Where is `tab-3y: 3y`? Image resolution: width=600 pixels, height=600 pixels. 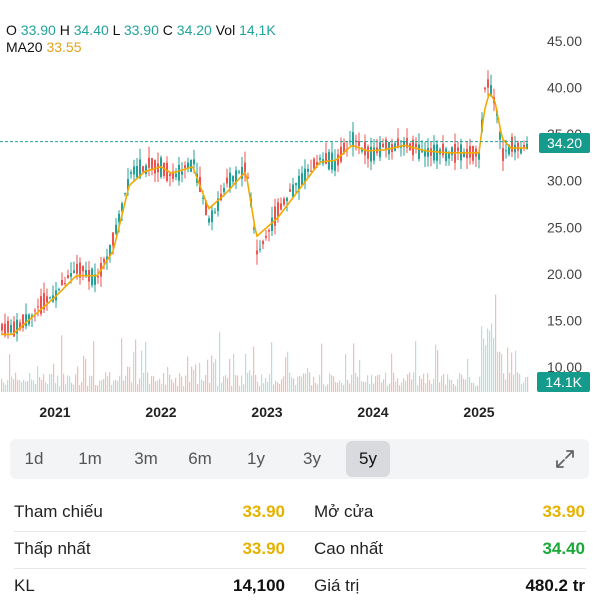
tab-3y: 3y is located at coordinates (312, 458).